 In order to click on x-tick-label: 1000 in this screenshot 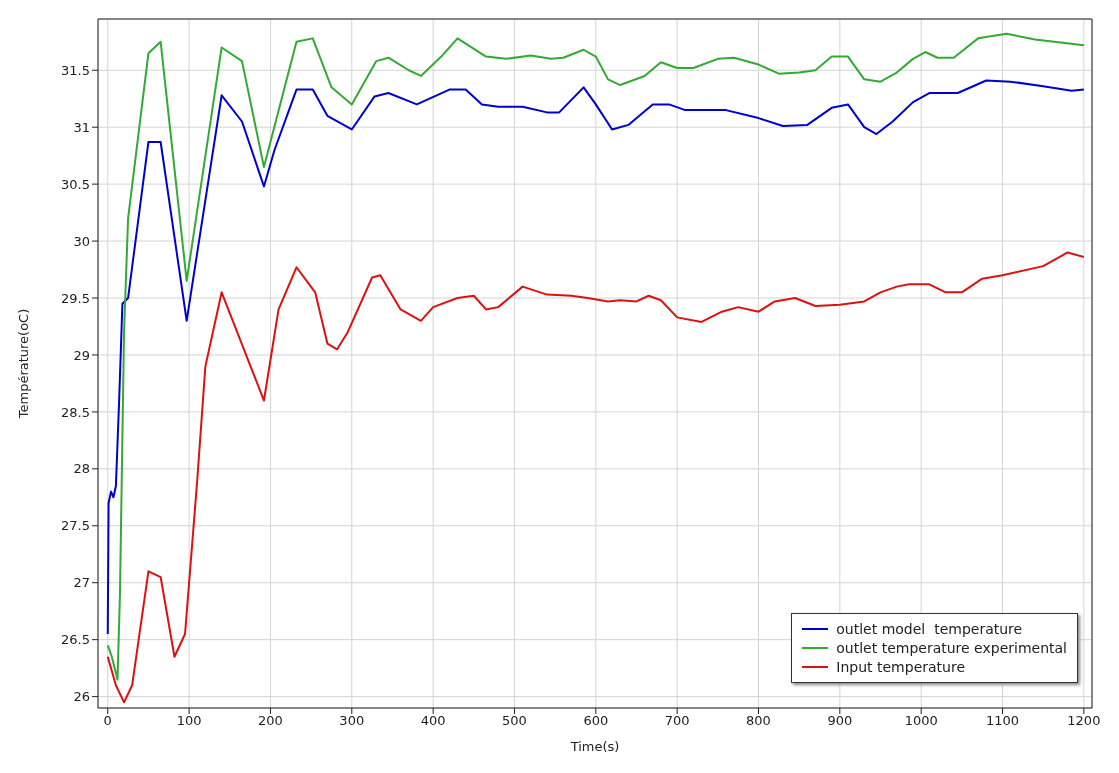, I will do `click(921, 721)`.